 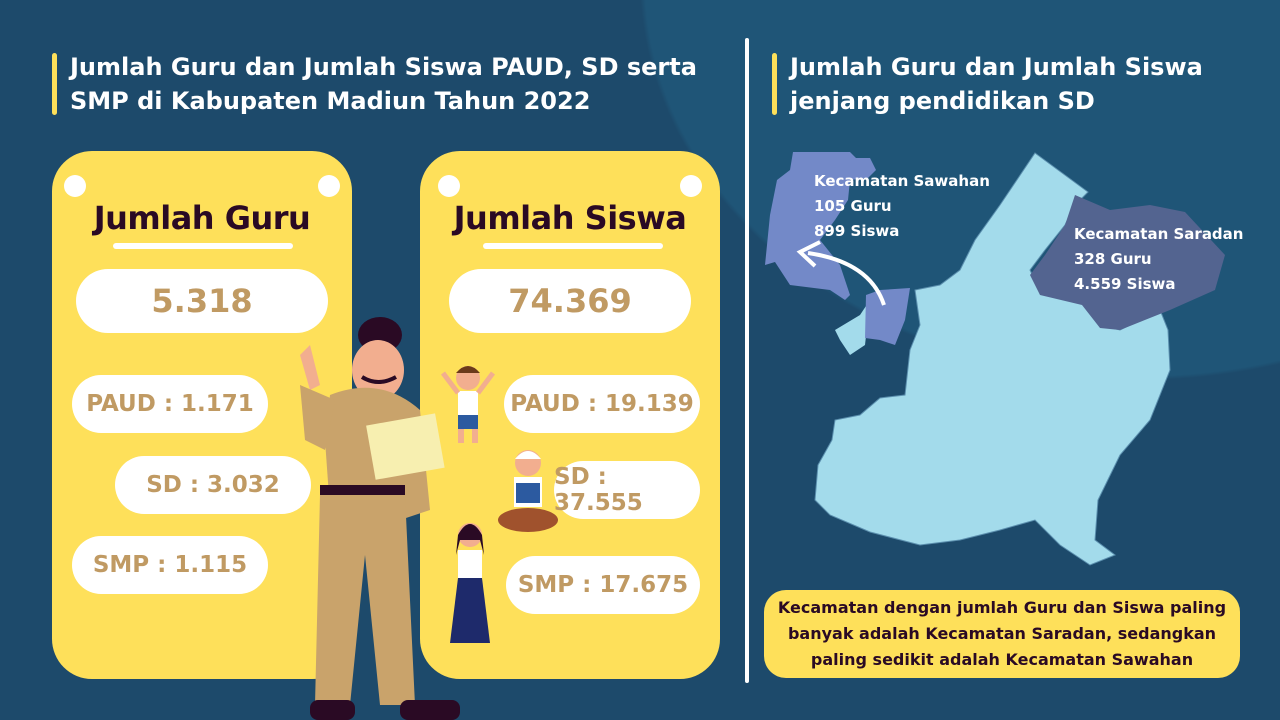 What do you see at coordinates (1158, 259) in the screenshot?
I see `saradan-label: Kecamatan Saradan 328 Guru 4.559 Siswa` at bounding box center [1158, 259].